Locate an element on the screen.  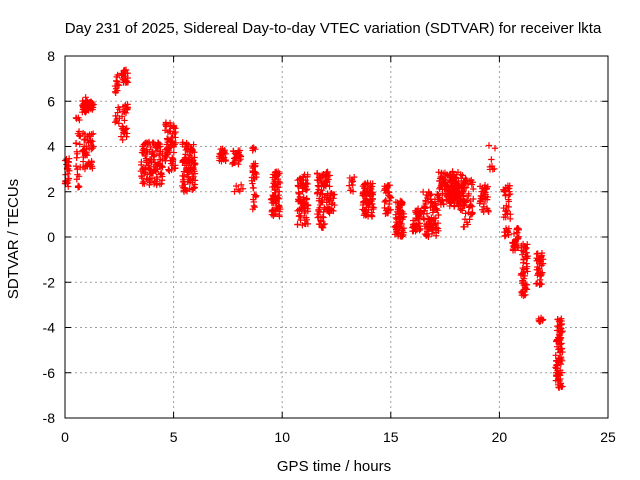
y-tick-label: 0 is located at coordinates (51, 237).